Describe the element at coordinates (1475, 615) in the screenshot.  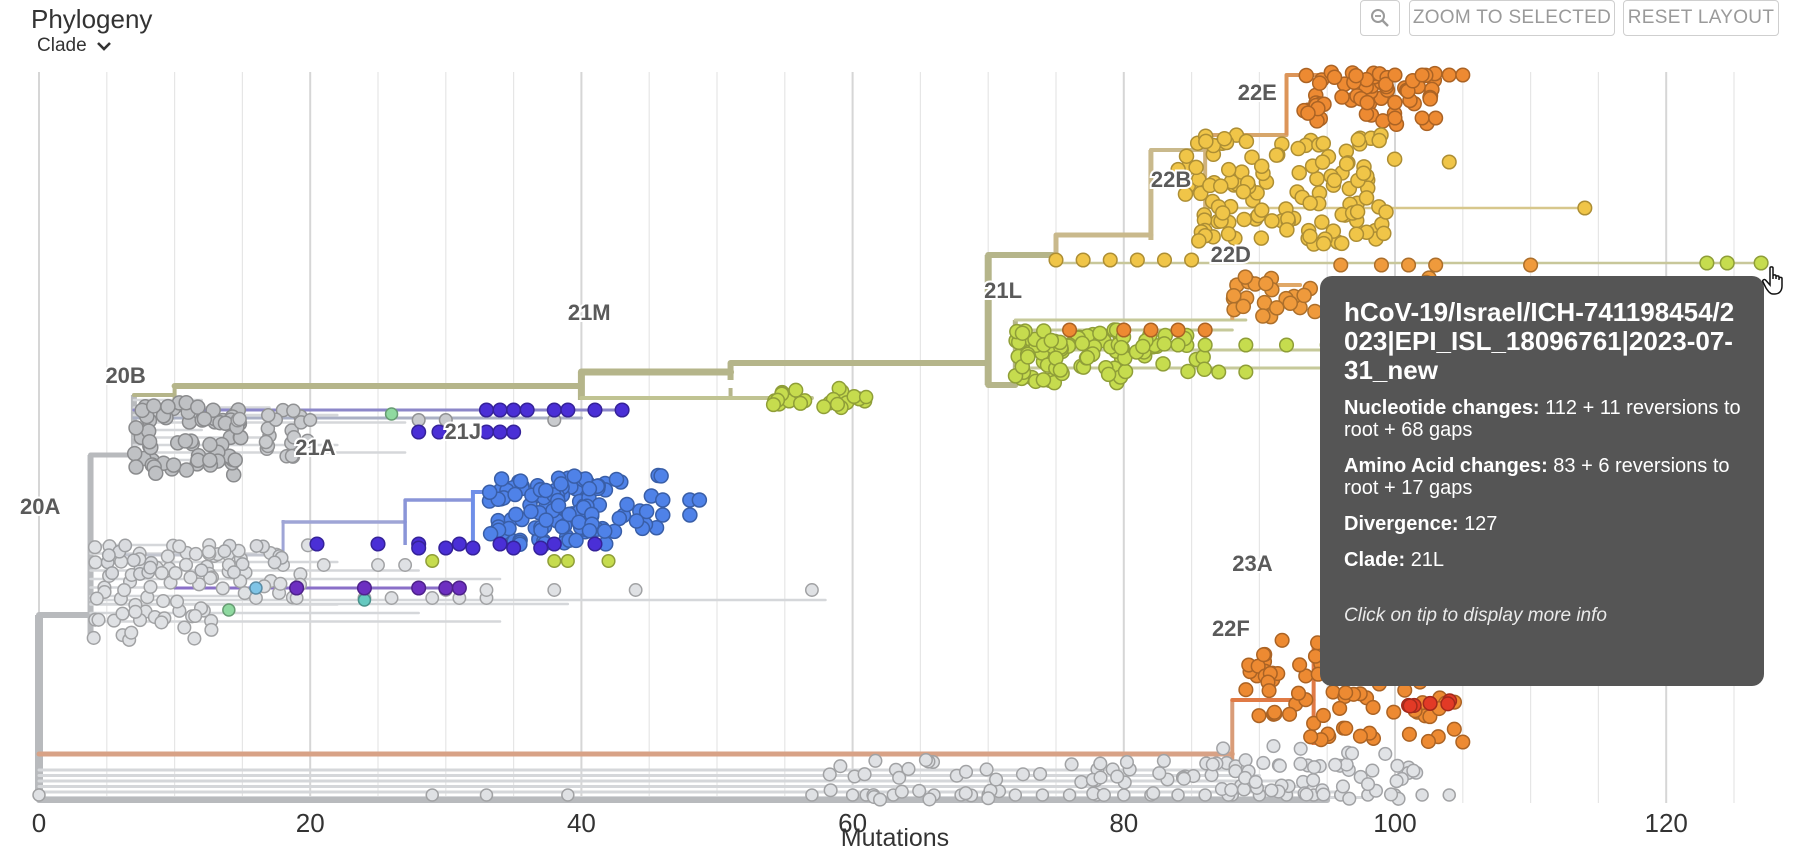
I see `tooltip-hint: Click on tip to display more info` at that location.